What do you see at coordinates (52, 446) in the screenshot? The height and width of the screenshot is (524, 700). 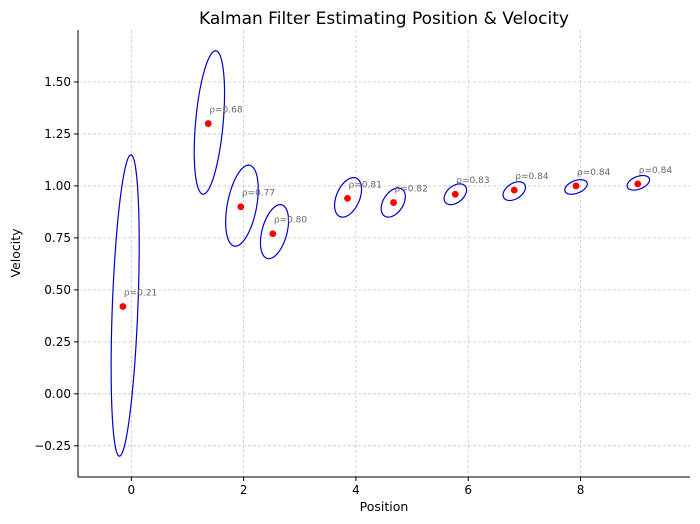 I see `y-tick-label: −0.25` at bounding box center [52, 446].